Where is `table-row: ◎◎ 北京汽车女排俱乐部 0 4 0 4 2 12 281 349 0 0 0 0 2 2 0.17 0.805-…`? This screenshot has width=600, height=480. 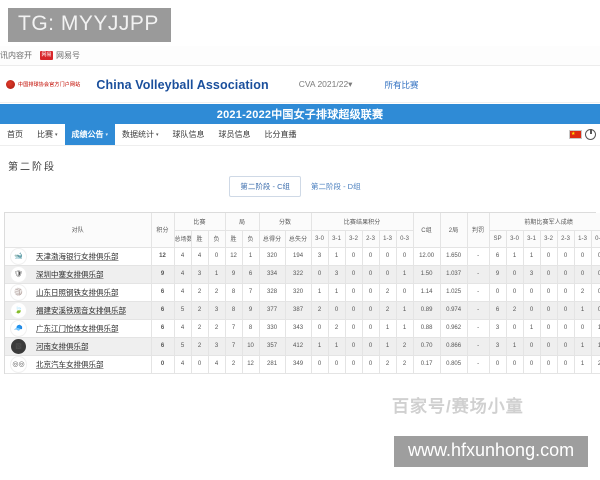
table-row: ◎◎ 北京汽车女排俱乐部 0 4 0 4 2 12 281 349 0 0 0 0 2 2 0.17 0.805-… is located at coordinates (302, 364).